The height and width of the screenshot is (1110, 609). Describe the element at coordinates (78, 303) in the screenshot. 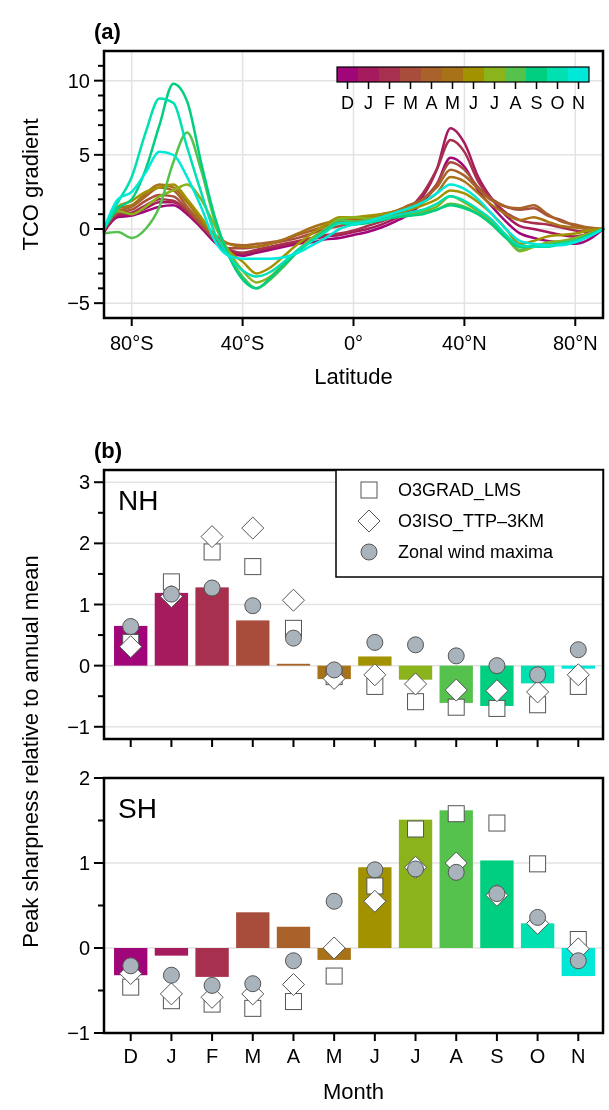

I see `y-tick-label: −5` at that location.